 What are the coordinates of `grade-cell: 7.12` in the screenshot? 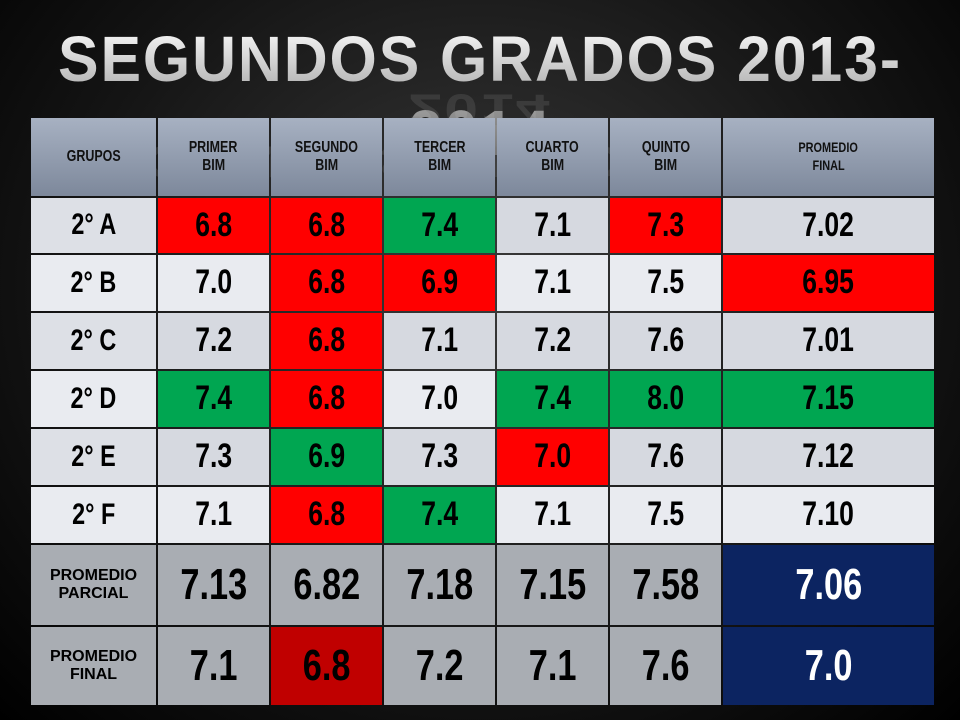 It's located at (828, 457).